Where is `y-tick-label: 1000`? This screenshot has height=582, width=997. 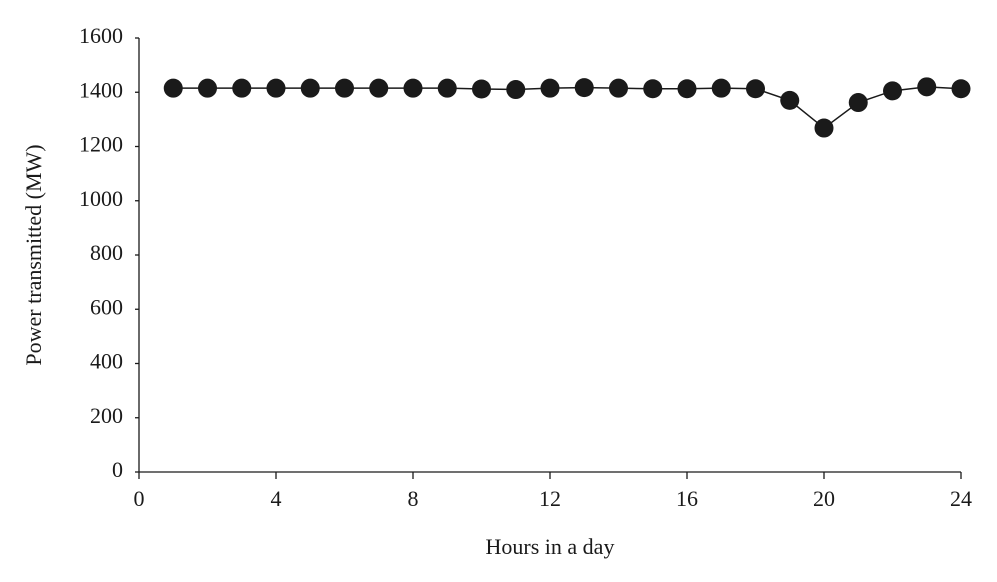
y-tick-label: 1000 is located at coordinates (101, 198).